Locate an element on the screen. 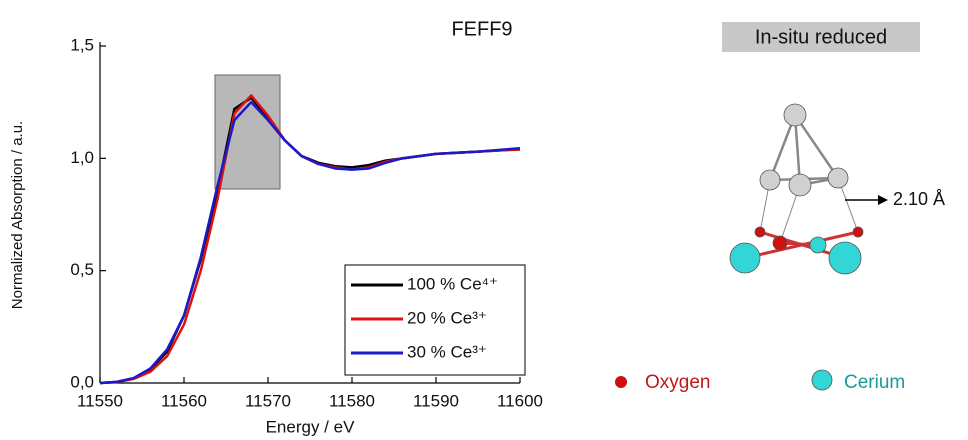 The height and width of the screenshot is (440, 968). x-tick-label: 11580 is located at coordinates (352, 400).